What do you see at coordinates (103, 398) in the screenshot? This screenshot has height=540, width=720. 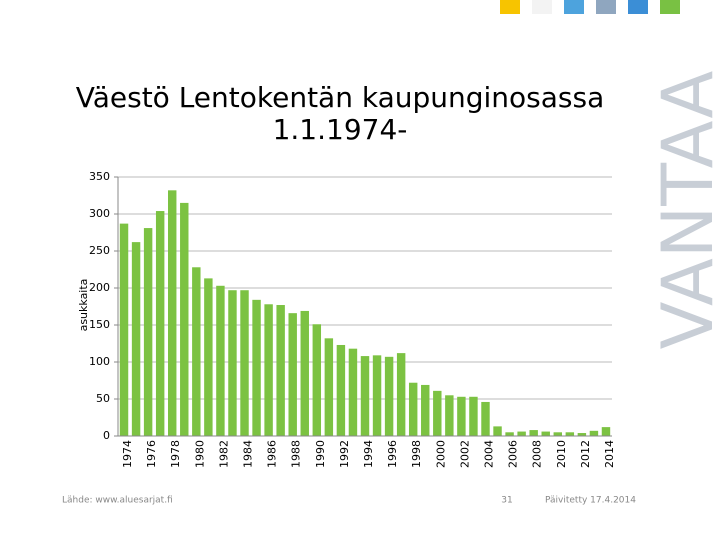 I see `y-tick-label: 50` at bounding box center [103, 398].